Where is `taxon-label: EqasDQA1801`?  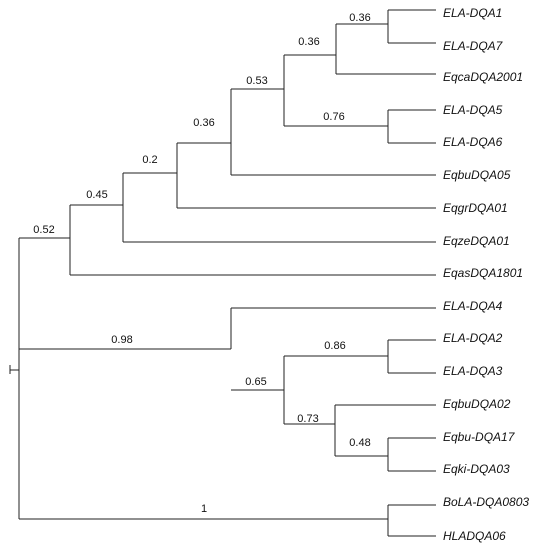 taxon-label: EqasDQA1801 is located at coordinates (483, 273).